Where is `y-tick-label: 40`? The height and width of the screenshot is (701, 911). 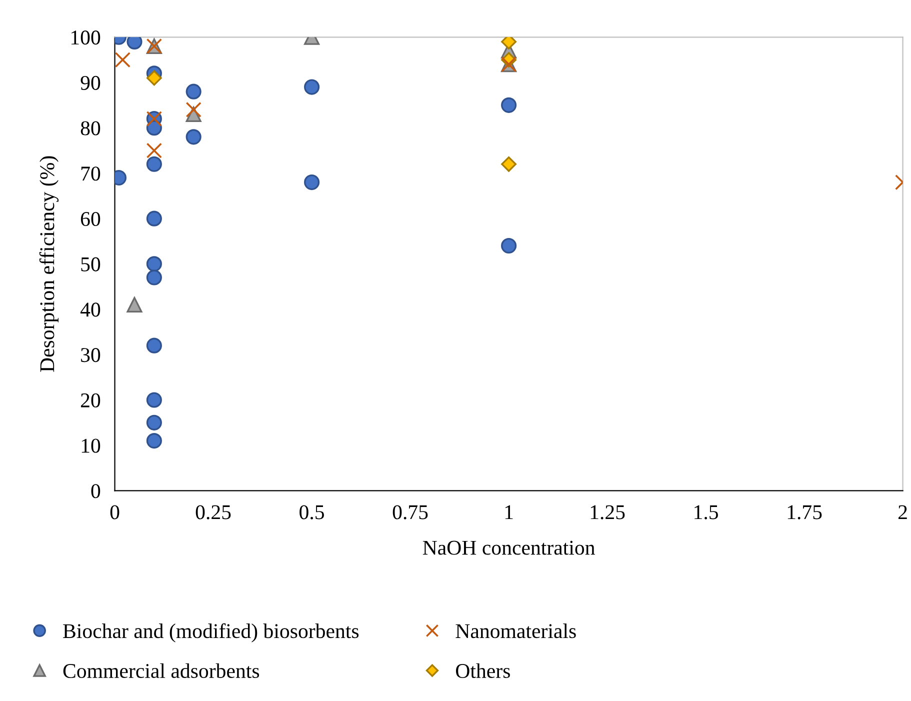 y-tick-label: 40 is located at coordinates (90, 309).